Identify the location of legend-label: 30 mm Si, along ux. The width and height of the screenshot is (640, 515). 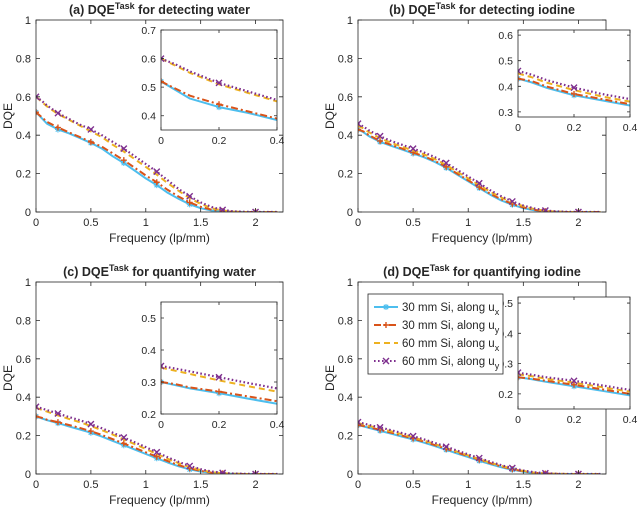
(451, 309).